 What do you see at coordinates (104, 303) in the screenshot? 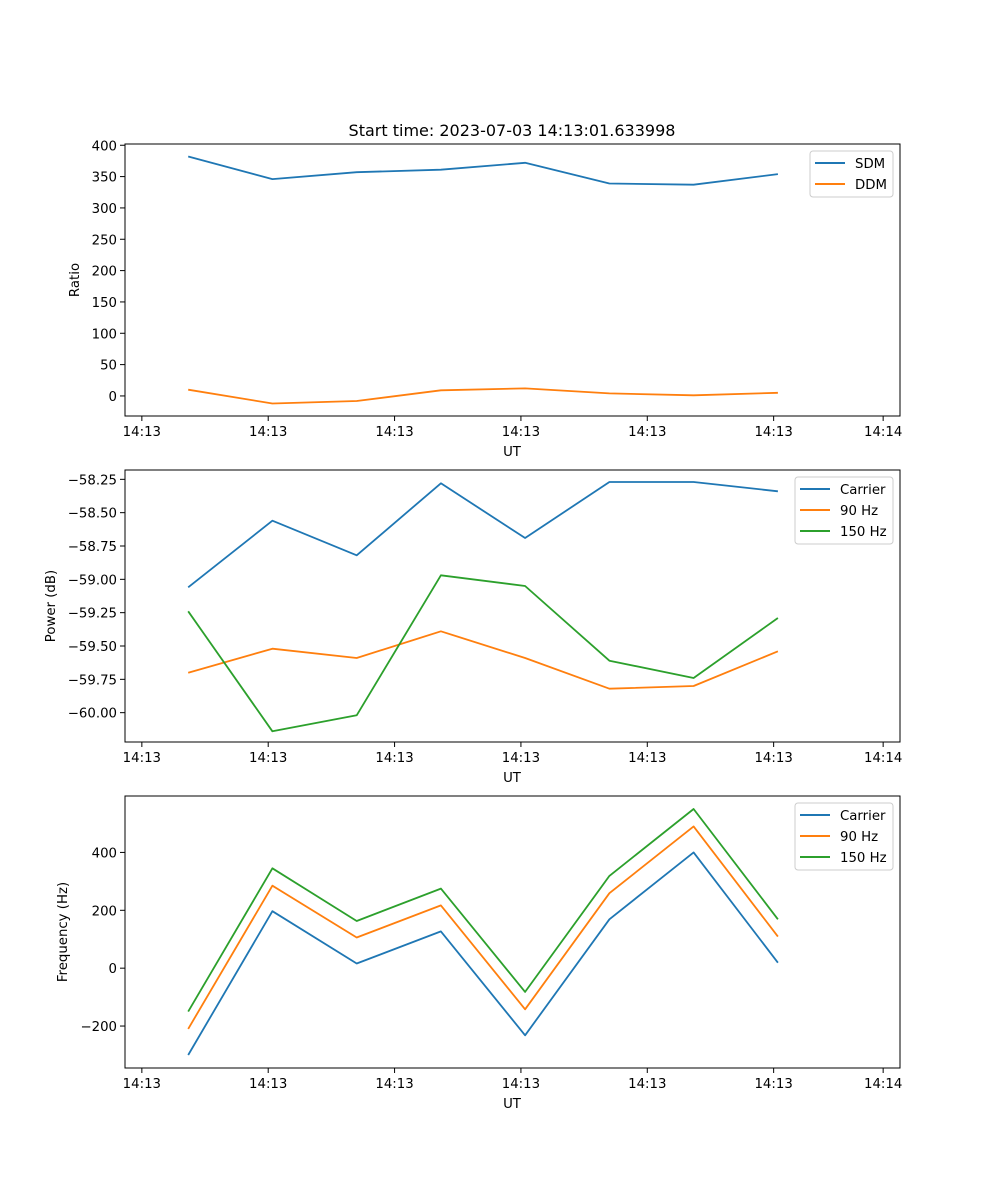
I see `ratio-y-tick-label: 150` at bounding box center [104, 303].